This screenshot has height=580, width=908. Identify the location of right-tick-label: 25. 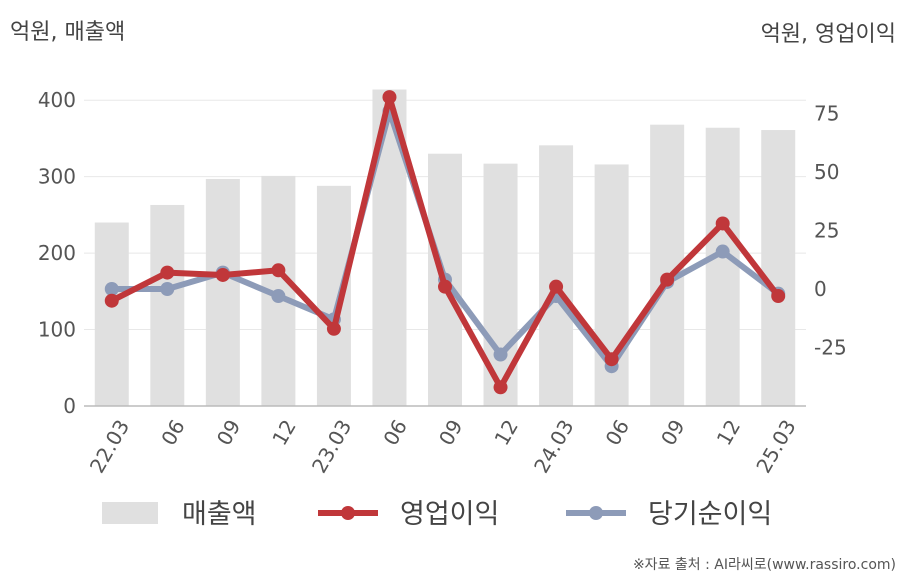
(826, 230).